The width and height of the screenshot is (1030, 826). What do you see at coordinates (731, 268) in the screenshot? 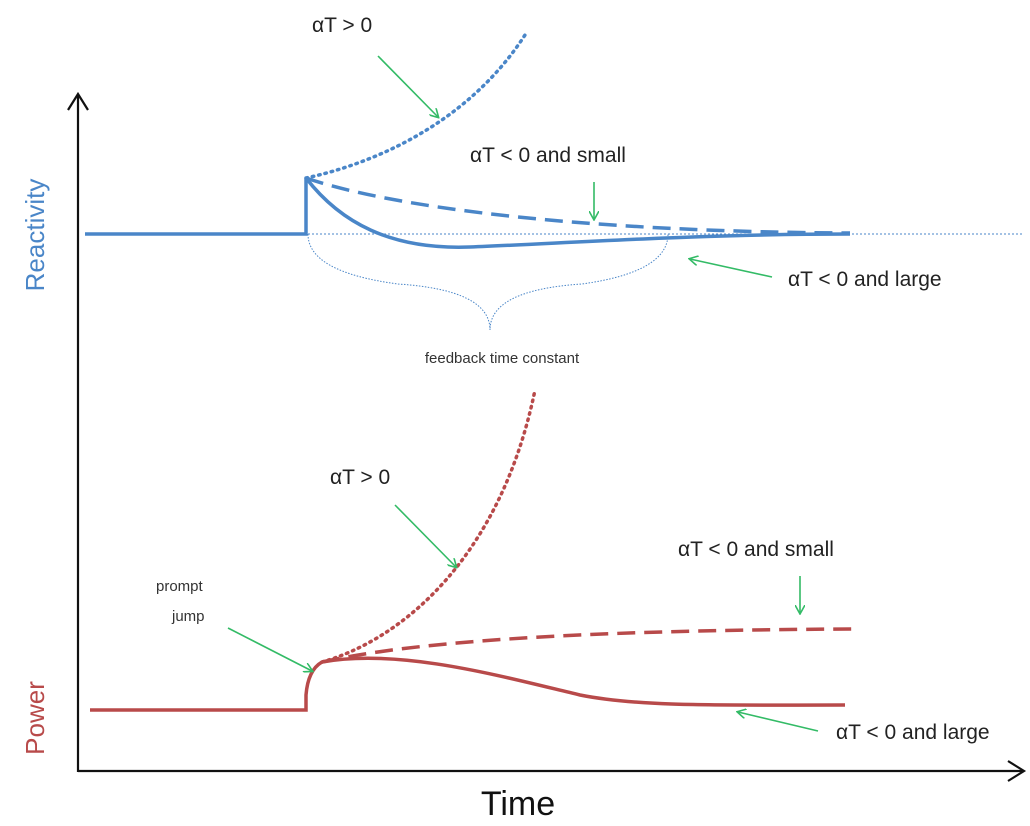
I see `reactivity-arrow-negative-large` at bounding box center [731, 268].